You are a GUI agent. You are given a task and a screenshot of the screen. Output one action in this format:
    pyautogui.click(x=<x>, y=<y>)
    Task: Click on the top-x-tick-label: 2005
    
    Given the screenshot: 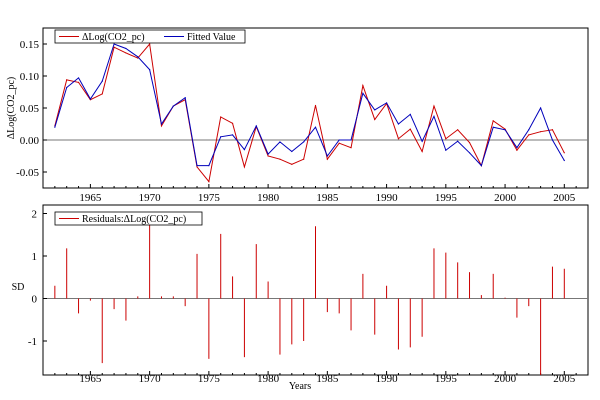 What is the action you would take?
    pyautogui.click(x=564, y=198)
    